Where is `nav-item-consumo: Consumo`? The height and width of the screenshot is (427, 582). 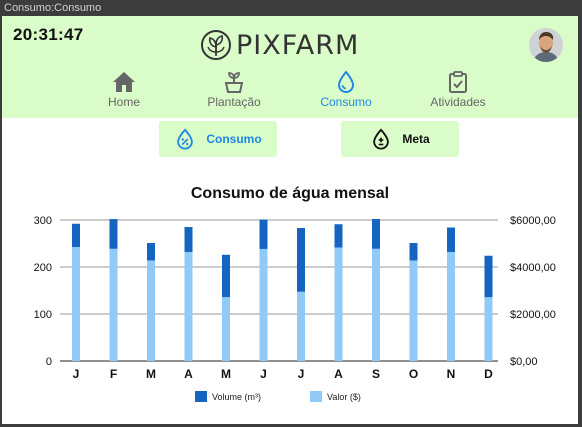
nav-item-consumo: Consumo is located at coordinates (346, 89).